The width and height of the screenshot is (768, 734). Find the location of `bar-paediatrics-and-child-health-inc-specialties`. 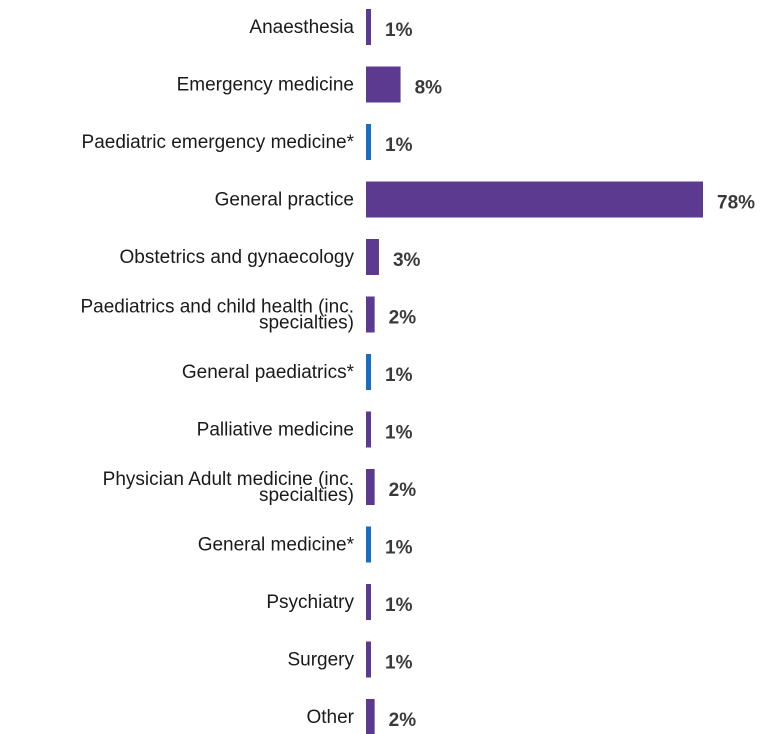

bar-paediatrics-and-child-health-inc-specialties is located at coordinates (370, 314).